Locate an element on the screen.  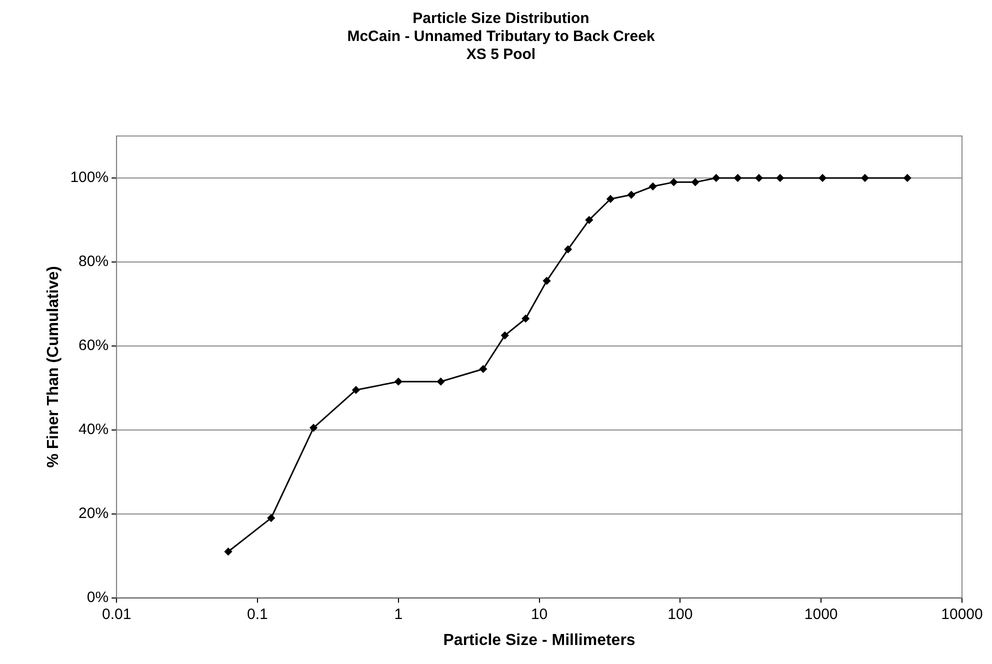
y-tick-label: 60% is located at coordinates (93, 345).